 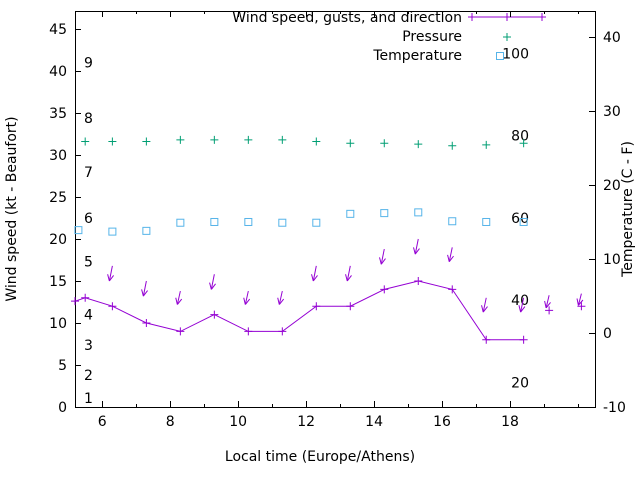 I want to click on beaufort-label: 3, so click(x=88, y=346).